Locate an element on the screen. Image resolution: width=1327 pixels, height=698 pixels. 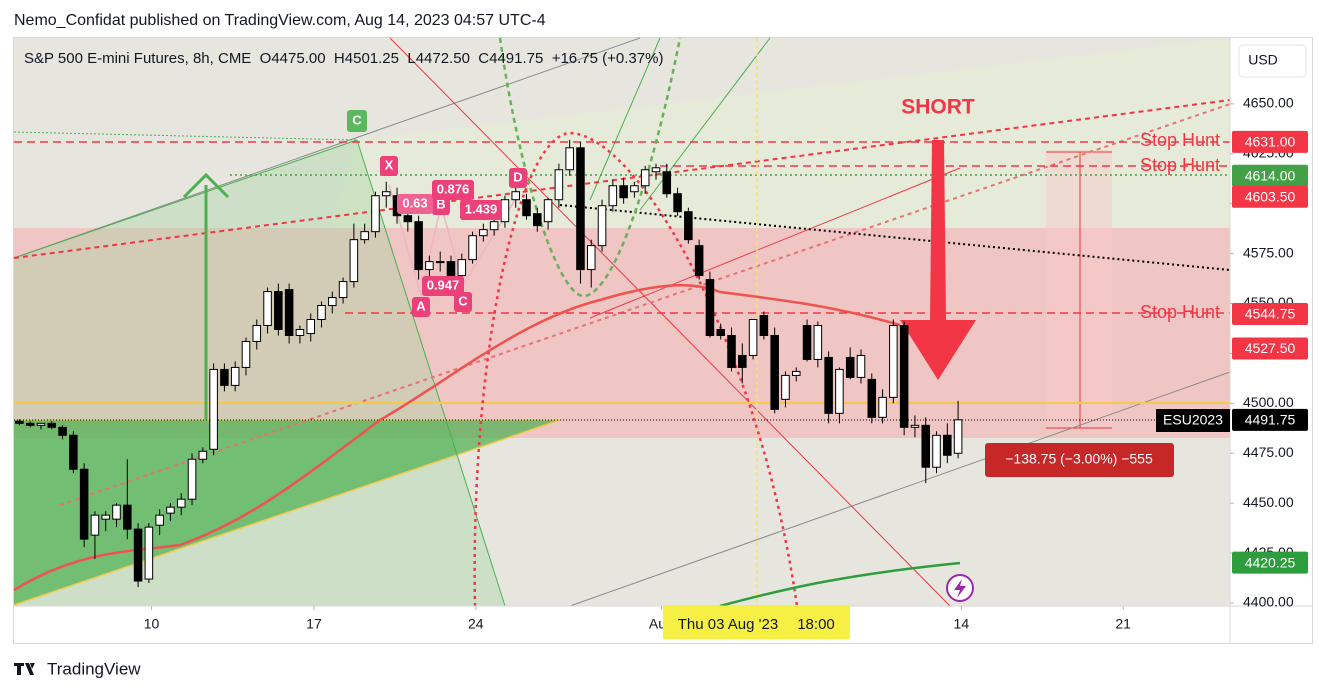
y-tick-label: 4450.00 is located at coordinates (1268, 502).